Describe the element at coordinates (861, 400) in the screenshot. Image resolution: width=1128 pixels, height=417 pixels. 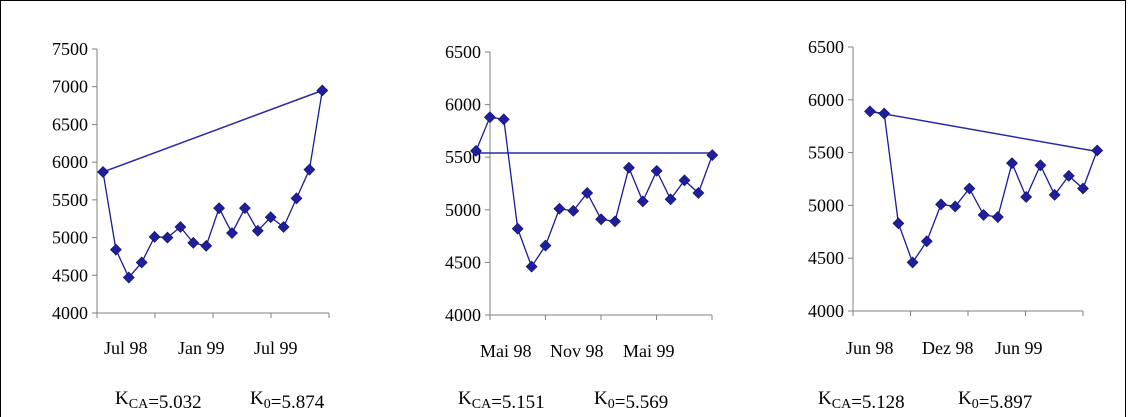
I see `kca-annotation: KCA=5.128` at that location.